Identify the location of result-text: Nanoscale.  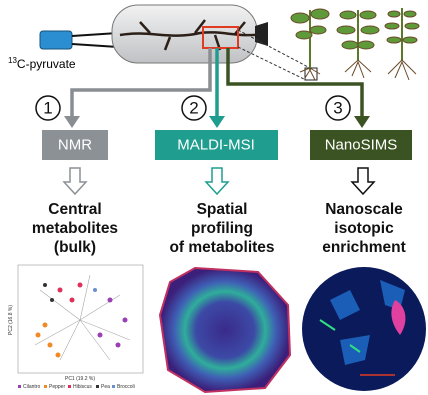
(364, 209).